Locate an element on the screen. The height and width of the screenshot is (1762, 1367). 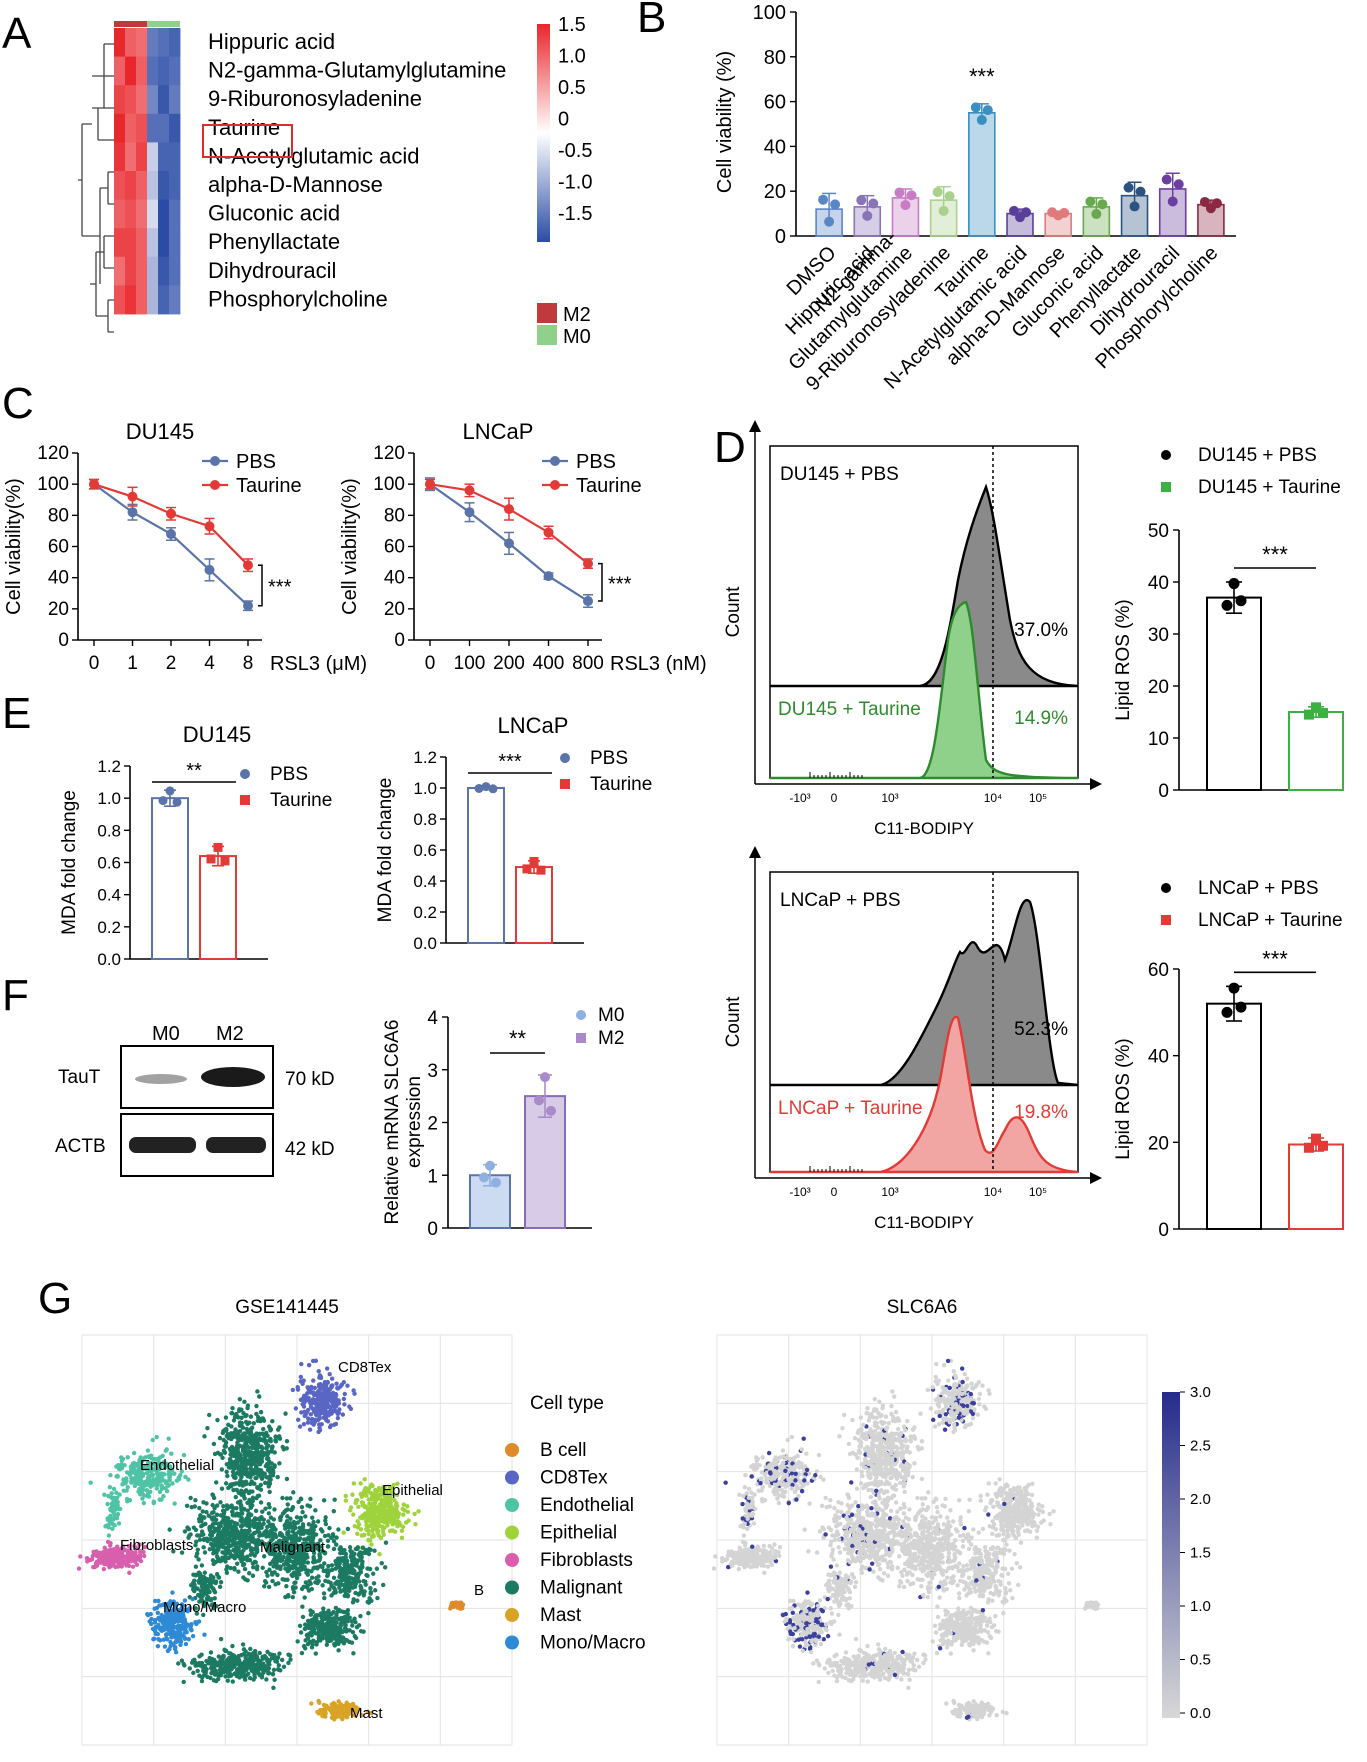
flow-percent-control: 52.3% is located at coordinates (1041, 1029).